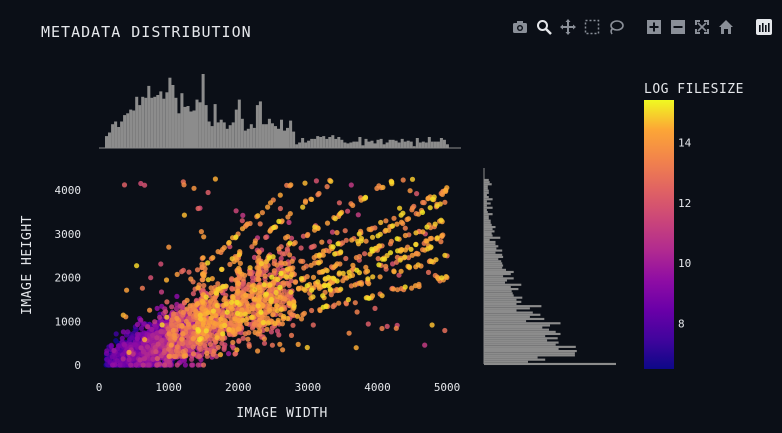 This screenshot has width=782, height=433. I want to click on autoscale-icon, so click(702, 27).